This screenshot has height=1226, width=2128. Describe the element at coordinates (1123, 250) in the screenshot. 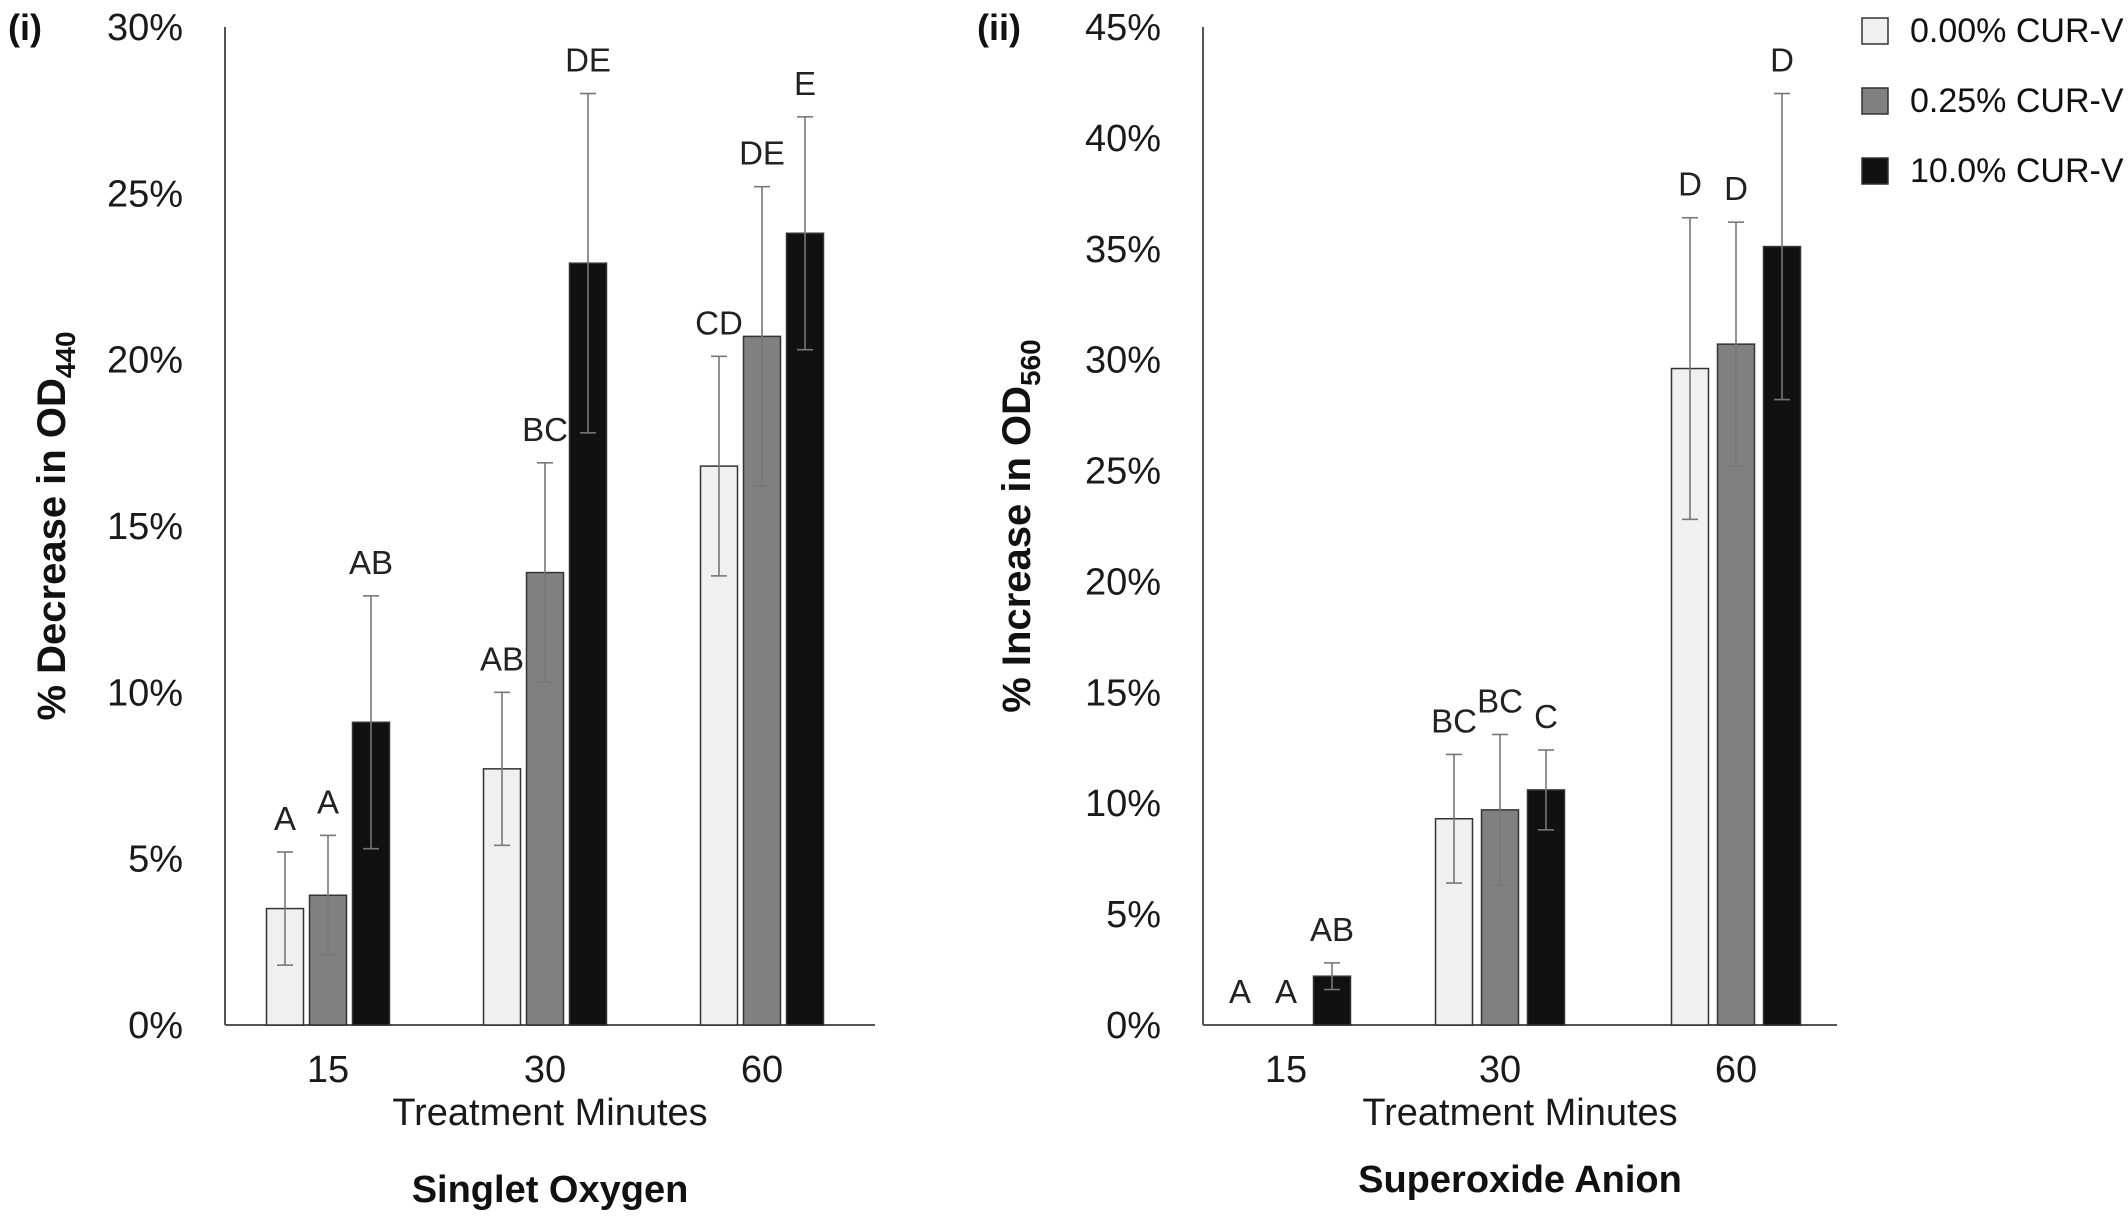

I see `y-tick-label: 35%` at that location.